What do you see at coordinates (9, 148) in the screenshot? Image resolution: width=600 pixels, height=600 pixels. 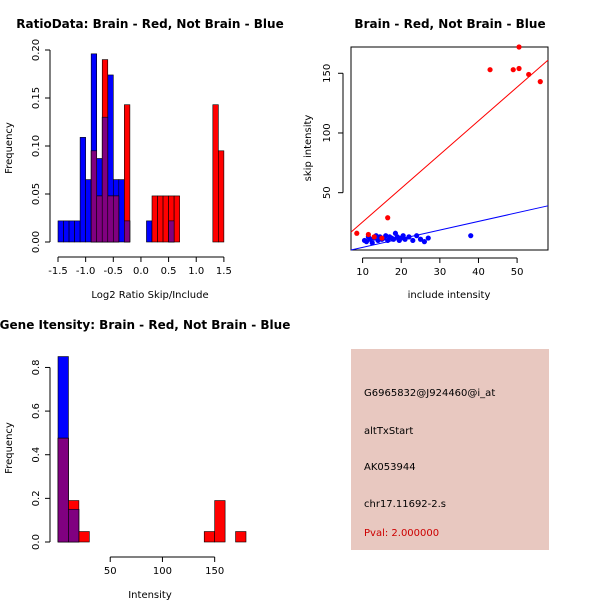 I see `ratio-histogram-ylabel: Frequency` at bounding box center [9, 148].